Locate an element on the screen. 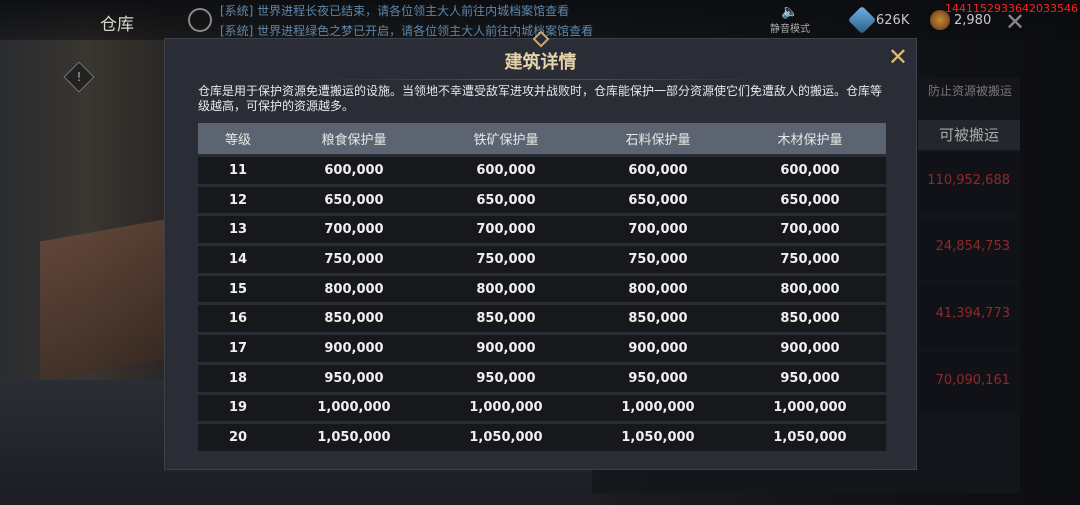  lootable-value: 70,090,161 is located at coordinates (972, 380).